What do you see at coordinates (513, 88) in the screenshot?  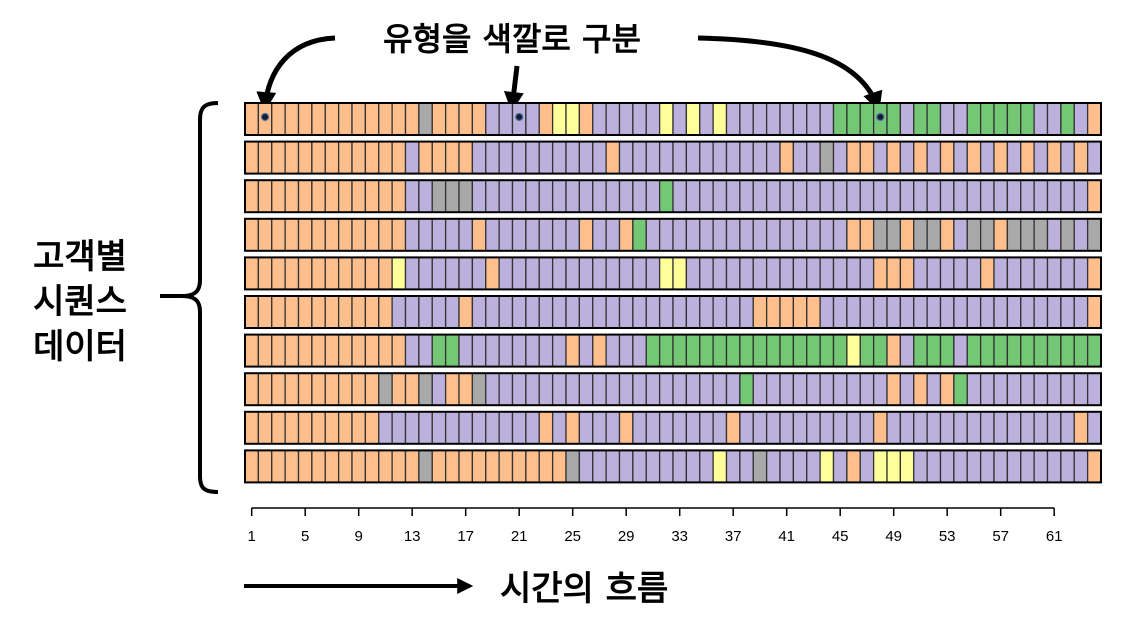 I see `arrow-middle` at bounding box center [513, 88].